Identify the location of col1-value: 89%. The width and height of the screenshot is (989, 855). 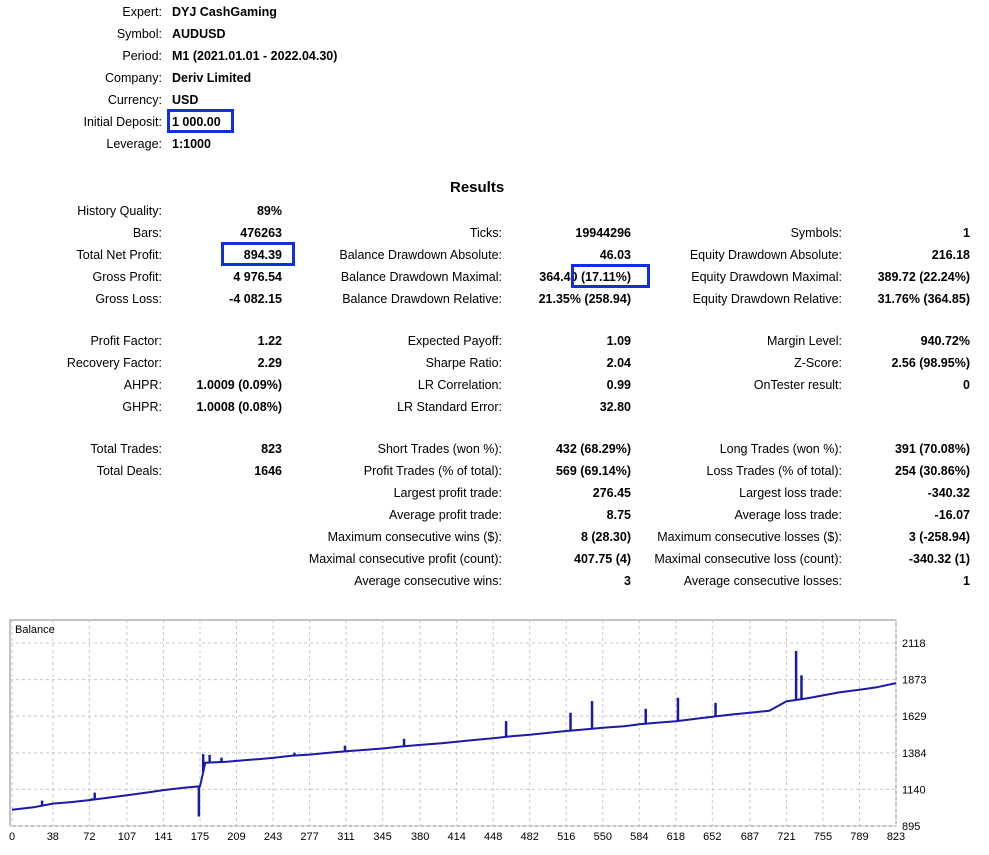
(269, 211).